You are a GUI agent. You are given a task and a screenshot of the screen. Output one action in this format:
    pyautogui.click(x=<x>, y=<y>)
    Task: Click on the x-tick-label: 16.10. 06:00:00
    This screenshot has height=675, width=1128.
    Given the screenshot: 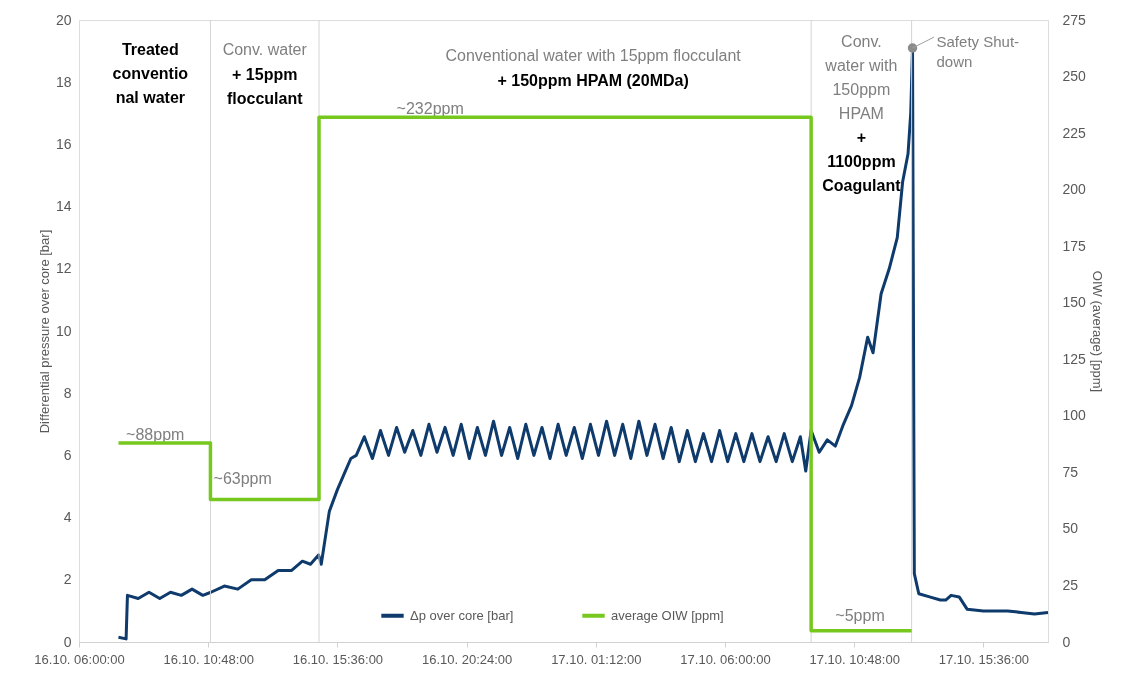 What is the action you would take?
    pyautogui.click(x=79, y=659)
    